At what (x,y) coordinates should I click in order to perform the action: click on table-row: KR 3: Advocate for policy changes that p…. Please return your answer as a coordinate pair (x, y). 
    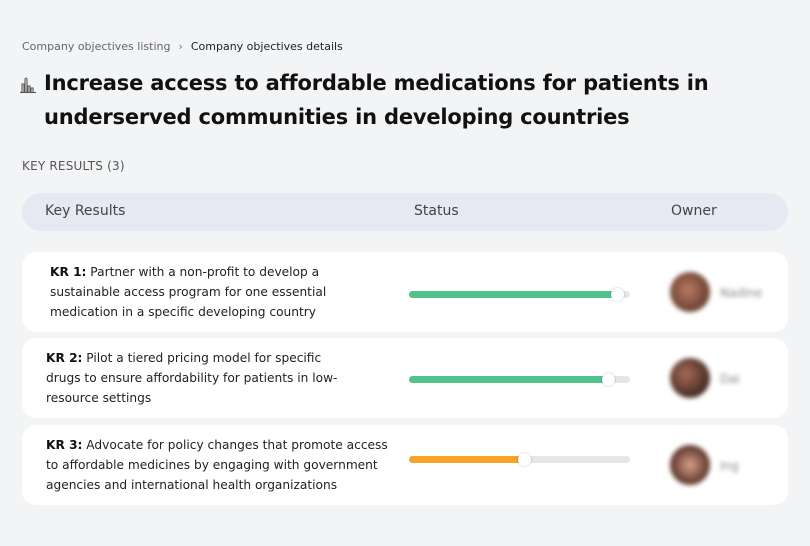
    Looking at the image, I should click on (405, 465).